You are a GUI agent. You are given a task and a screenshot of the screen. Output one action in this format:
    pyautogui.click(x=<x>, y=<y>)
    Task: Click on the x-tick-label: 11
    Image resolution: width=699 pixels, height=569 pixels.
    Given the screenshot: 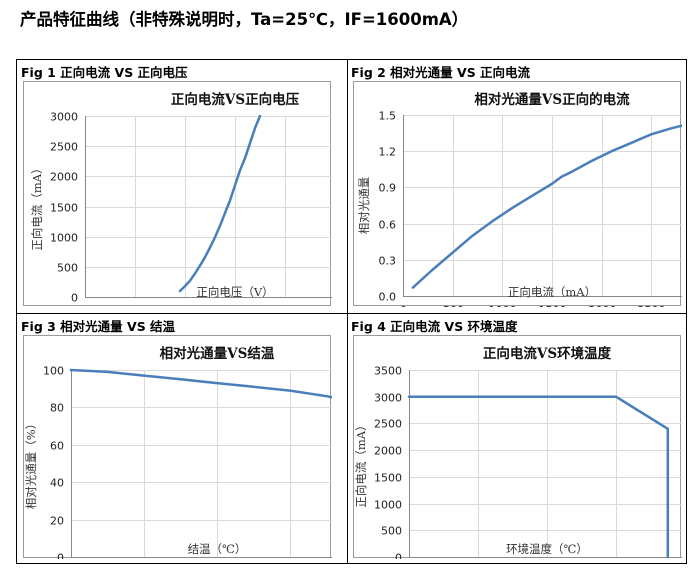 What is the action you would take?
    pyautogui.click(x=331, y=306)
    